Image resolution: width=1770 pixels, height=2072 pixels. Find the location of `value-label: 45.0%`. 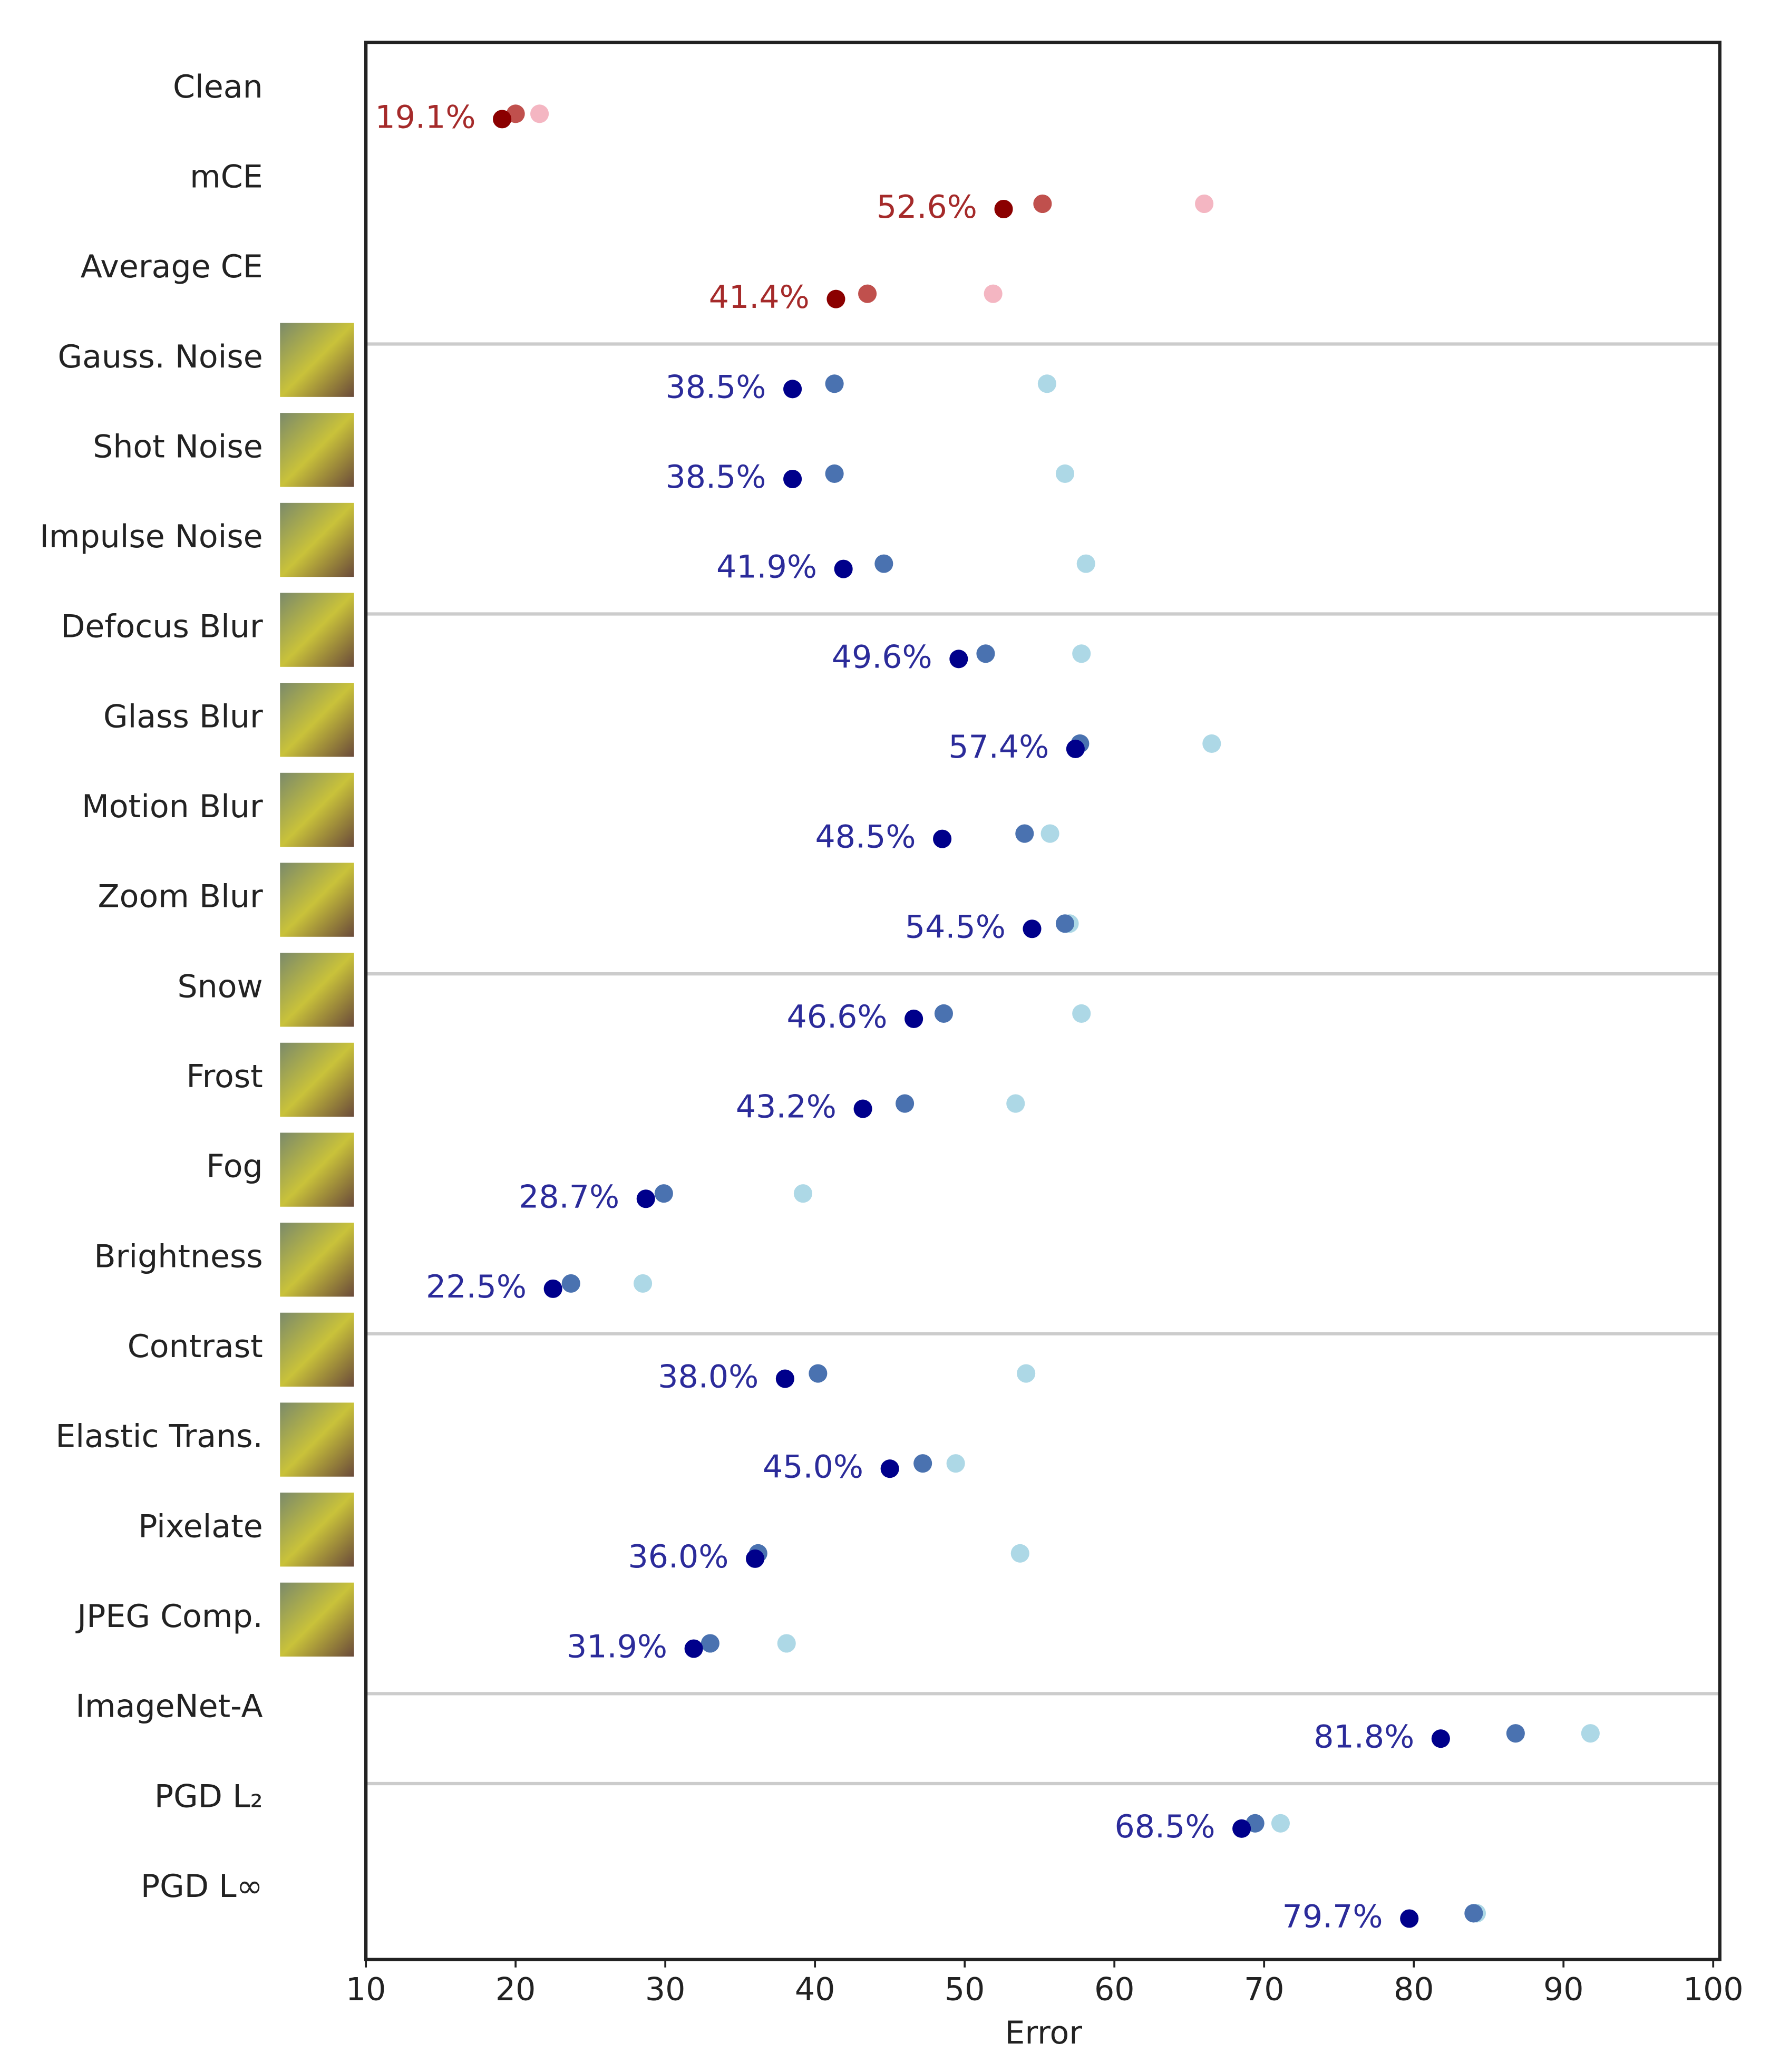

value-label: 45.0% is located at coordinates (813, 1466).